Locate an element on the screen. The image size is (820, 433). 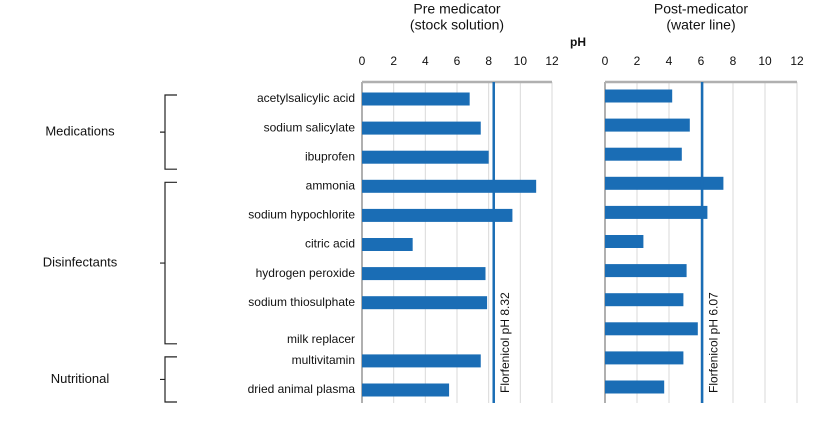
category-label: citric acid is located at coordinates (330, 244).